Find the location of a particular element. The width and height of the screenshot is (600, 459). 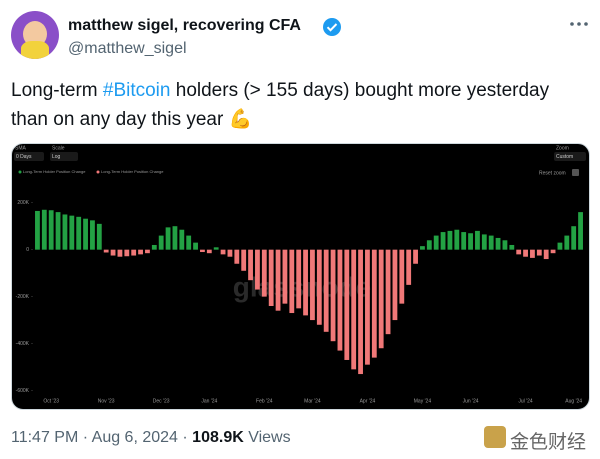

x-tick-label: May '24 is located at coordinates (423, 401).